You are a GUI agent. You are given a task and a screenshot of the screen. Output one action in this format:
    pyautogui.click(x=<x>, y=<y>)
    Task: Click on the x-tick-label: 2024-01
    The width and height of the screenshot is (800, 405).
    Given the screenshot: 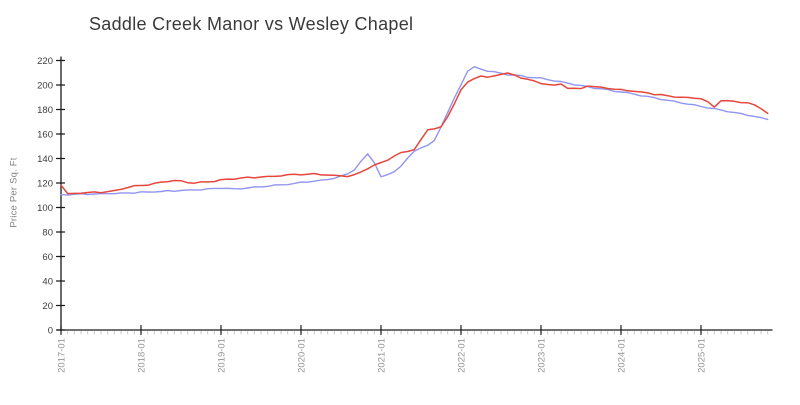 What is the action you would take?
    pyautogui.click(x=622, y=355)
    